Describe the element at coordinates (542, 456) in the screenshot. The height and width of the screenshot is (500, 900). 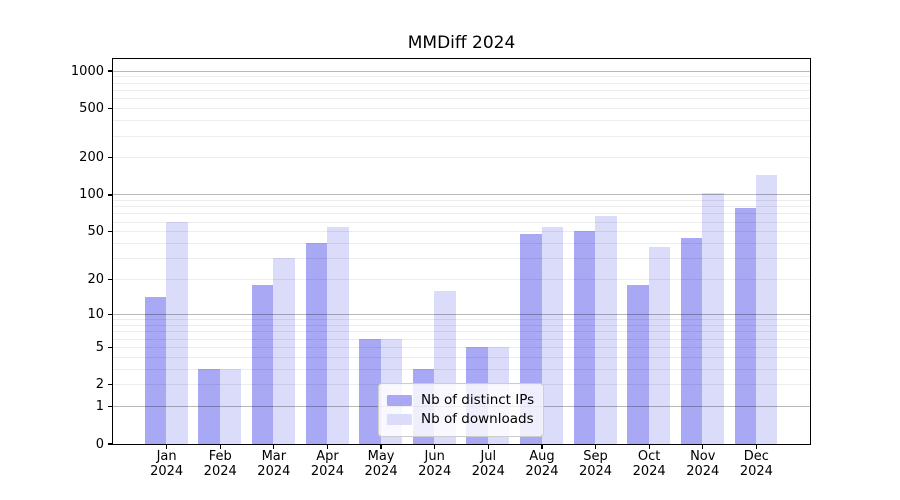
I see `x-tick-month: Aug` at that location.